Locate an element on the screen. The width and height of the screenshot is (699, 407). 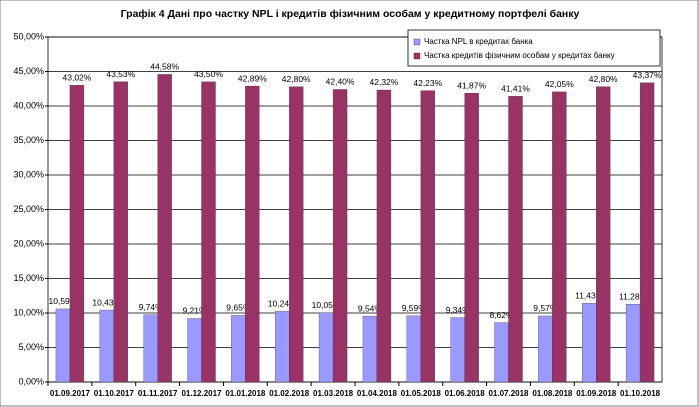
x-tick-label: 01.07.2018 is located at coordinates (508, 393).